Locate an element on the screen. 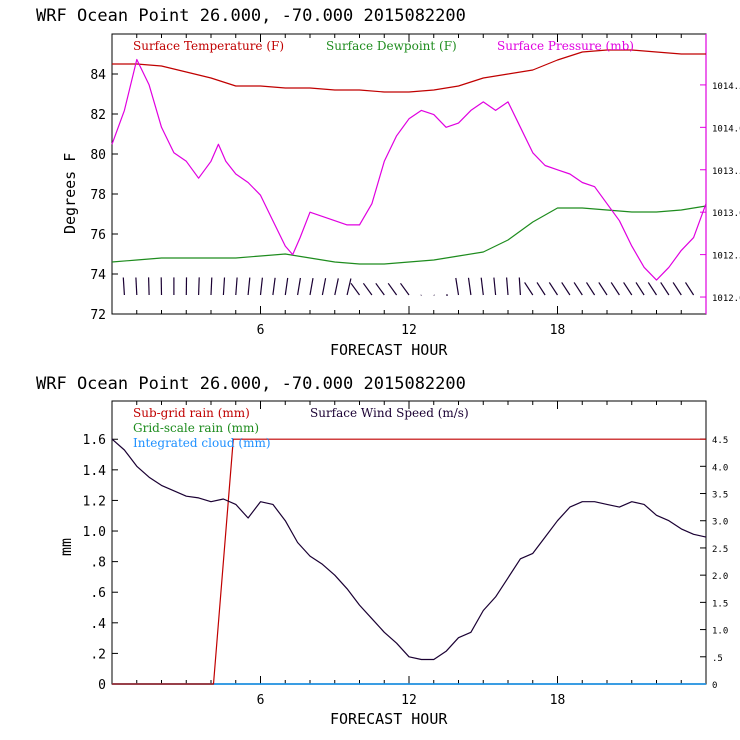 Image resolution: width=740 pixels, height=740 pixels. legend-pressure: Surface Pressure (mb) is located at coordinates (565, 46).